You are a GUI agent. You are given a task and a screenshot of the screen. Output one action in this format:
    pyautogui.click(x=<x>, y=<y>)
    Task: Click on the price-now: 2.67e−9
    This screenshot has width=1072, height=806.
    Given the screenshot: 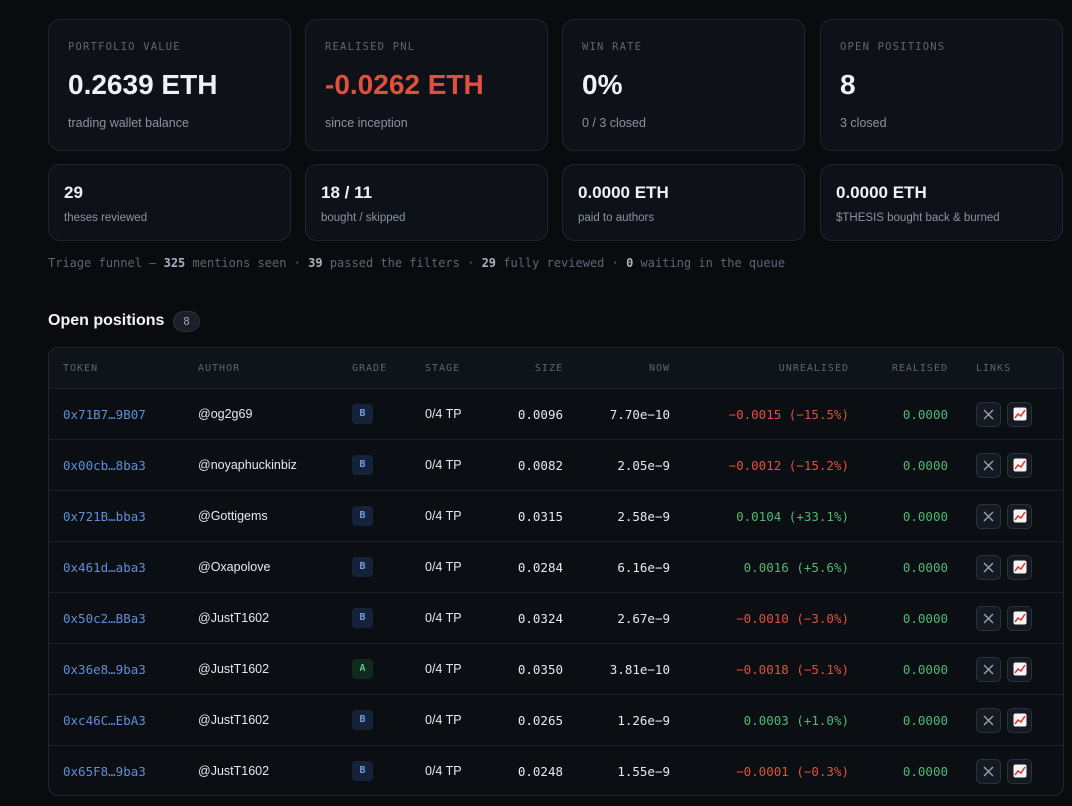 What is the action you would take?
    pyautogui.click(x=643, y=618)
    